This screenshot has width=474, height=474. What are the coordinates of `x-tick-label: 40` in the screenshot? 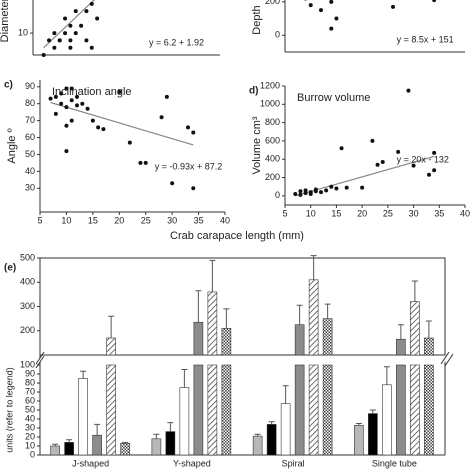 It's located at (225, 220).